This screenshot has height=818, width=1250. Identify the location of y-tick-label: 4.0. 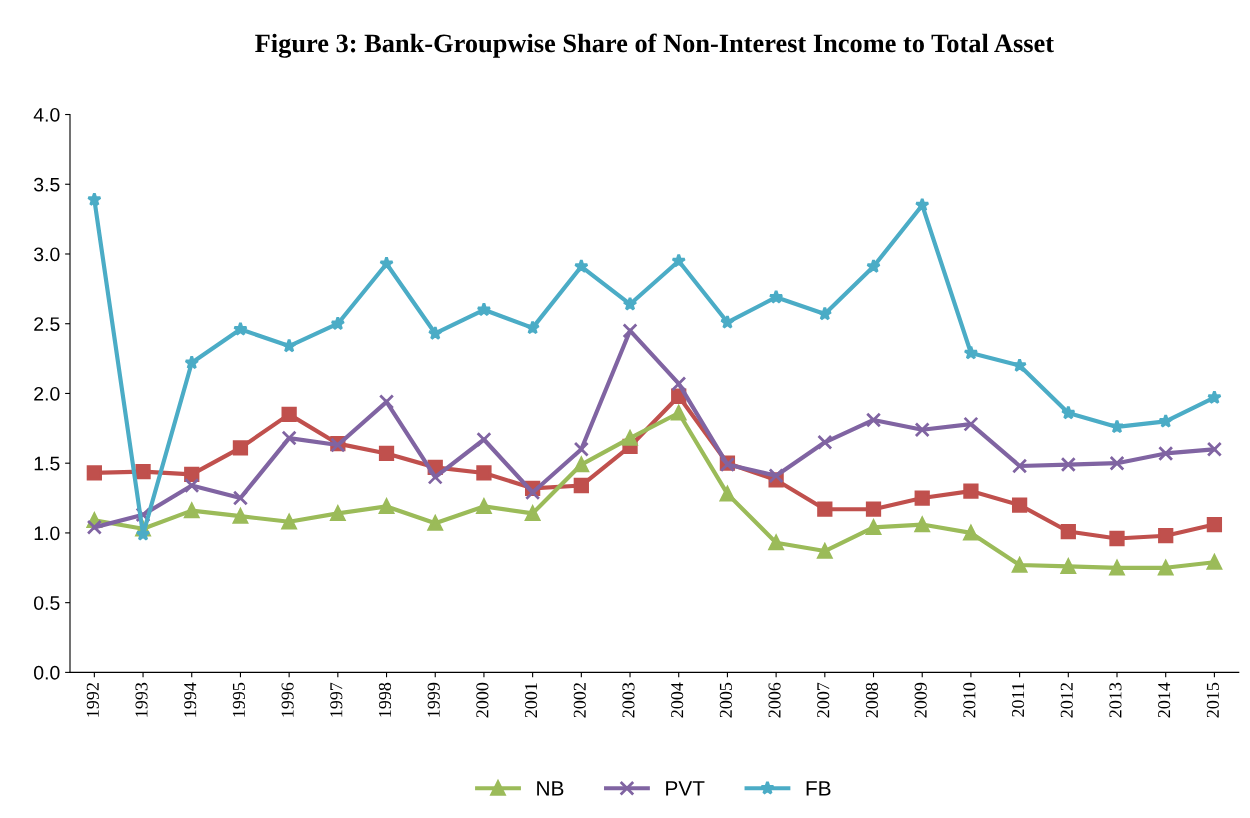
(46, 114).